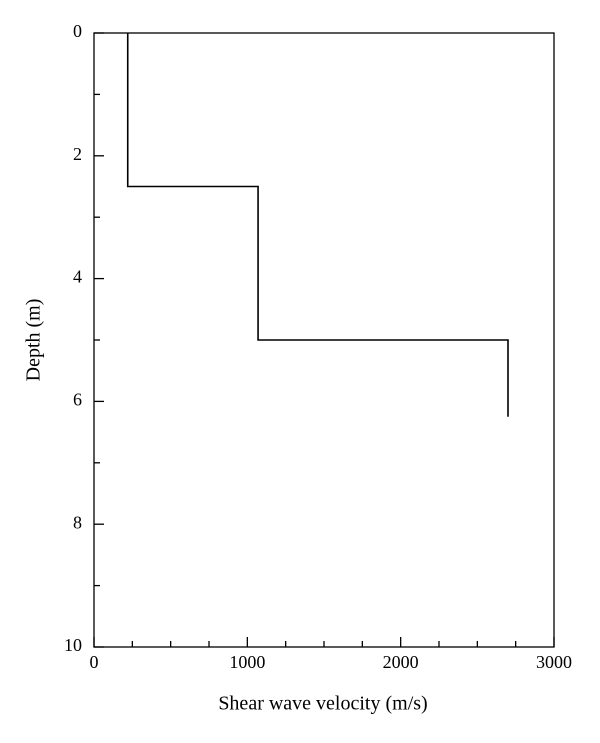 This screenshot has height=743, width=600. I want to click on y-tick-label: 4, so click(77, 277).